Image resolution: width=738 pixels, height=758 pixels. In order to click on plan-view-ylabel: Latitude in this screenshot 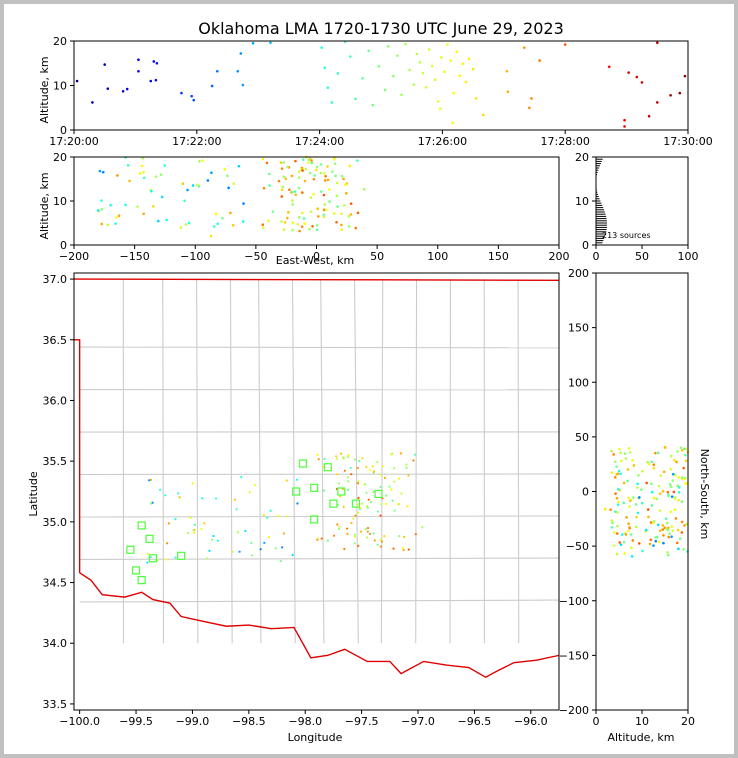, I will do `click(33, 494)`.